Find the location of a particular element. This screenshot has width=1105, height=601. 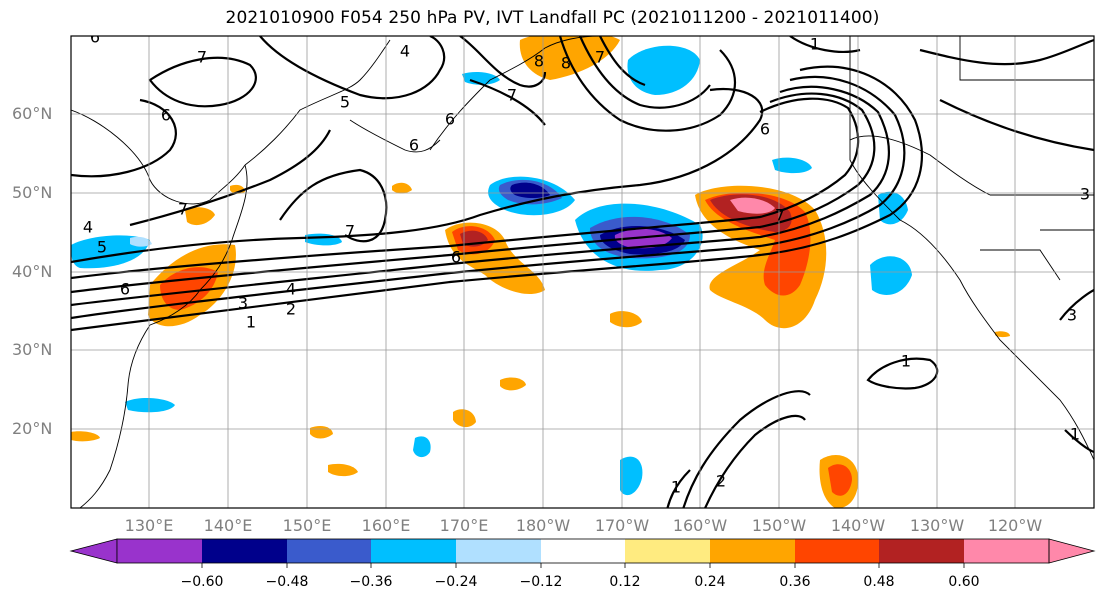

colorbar-tick-label: −0.60 is located at coordinates (202, 582).